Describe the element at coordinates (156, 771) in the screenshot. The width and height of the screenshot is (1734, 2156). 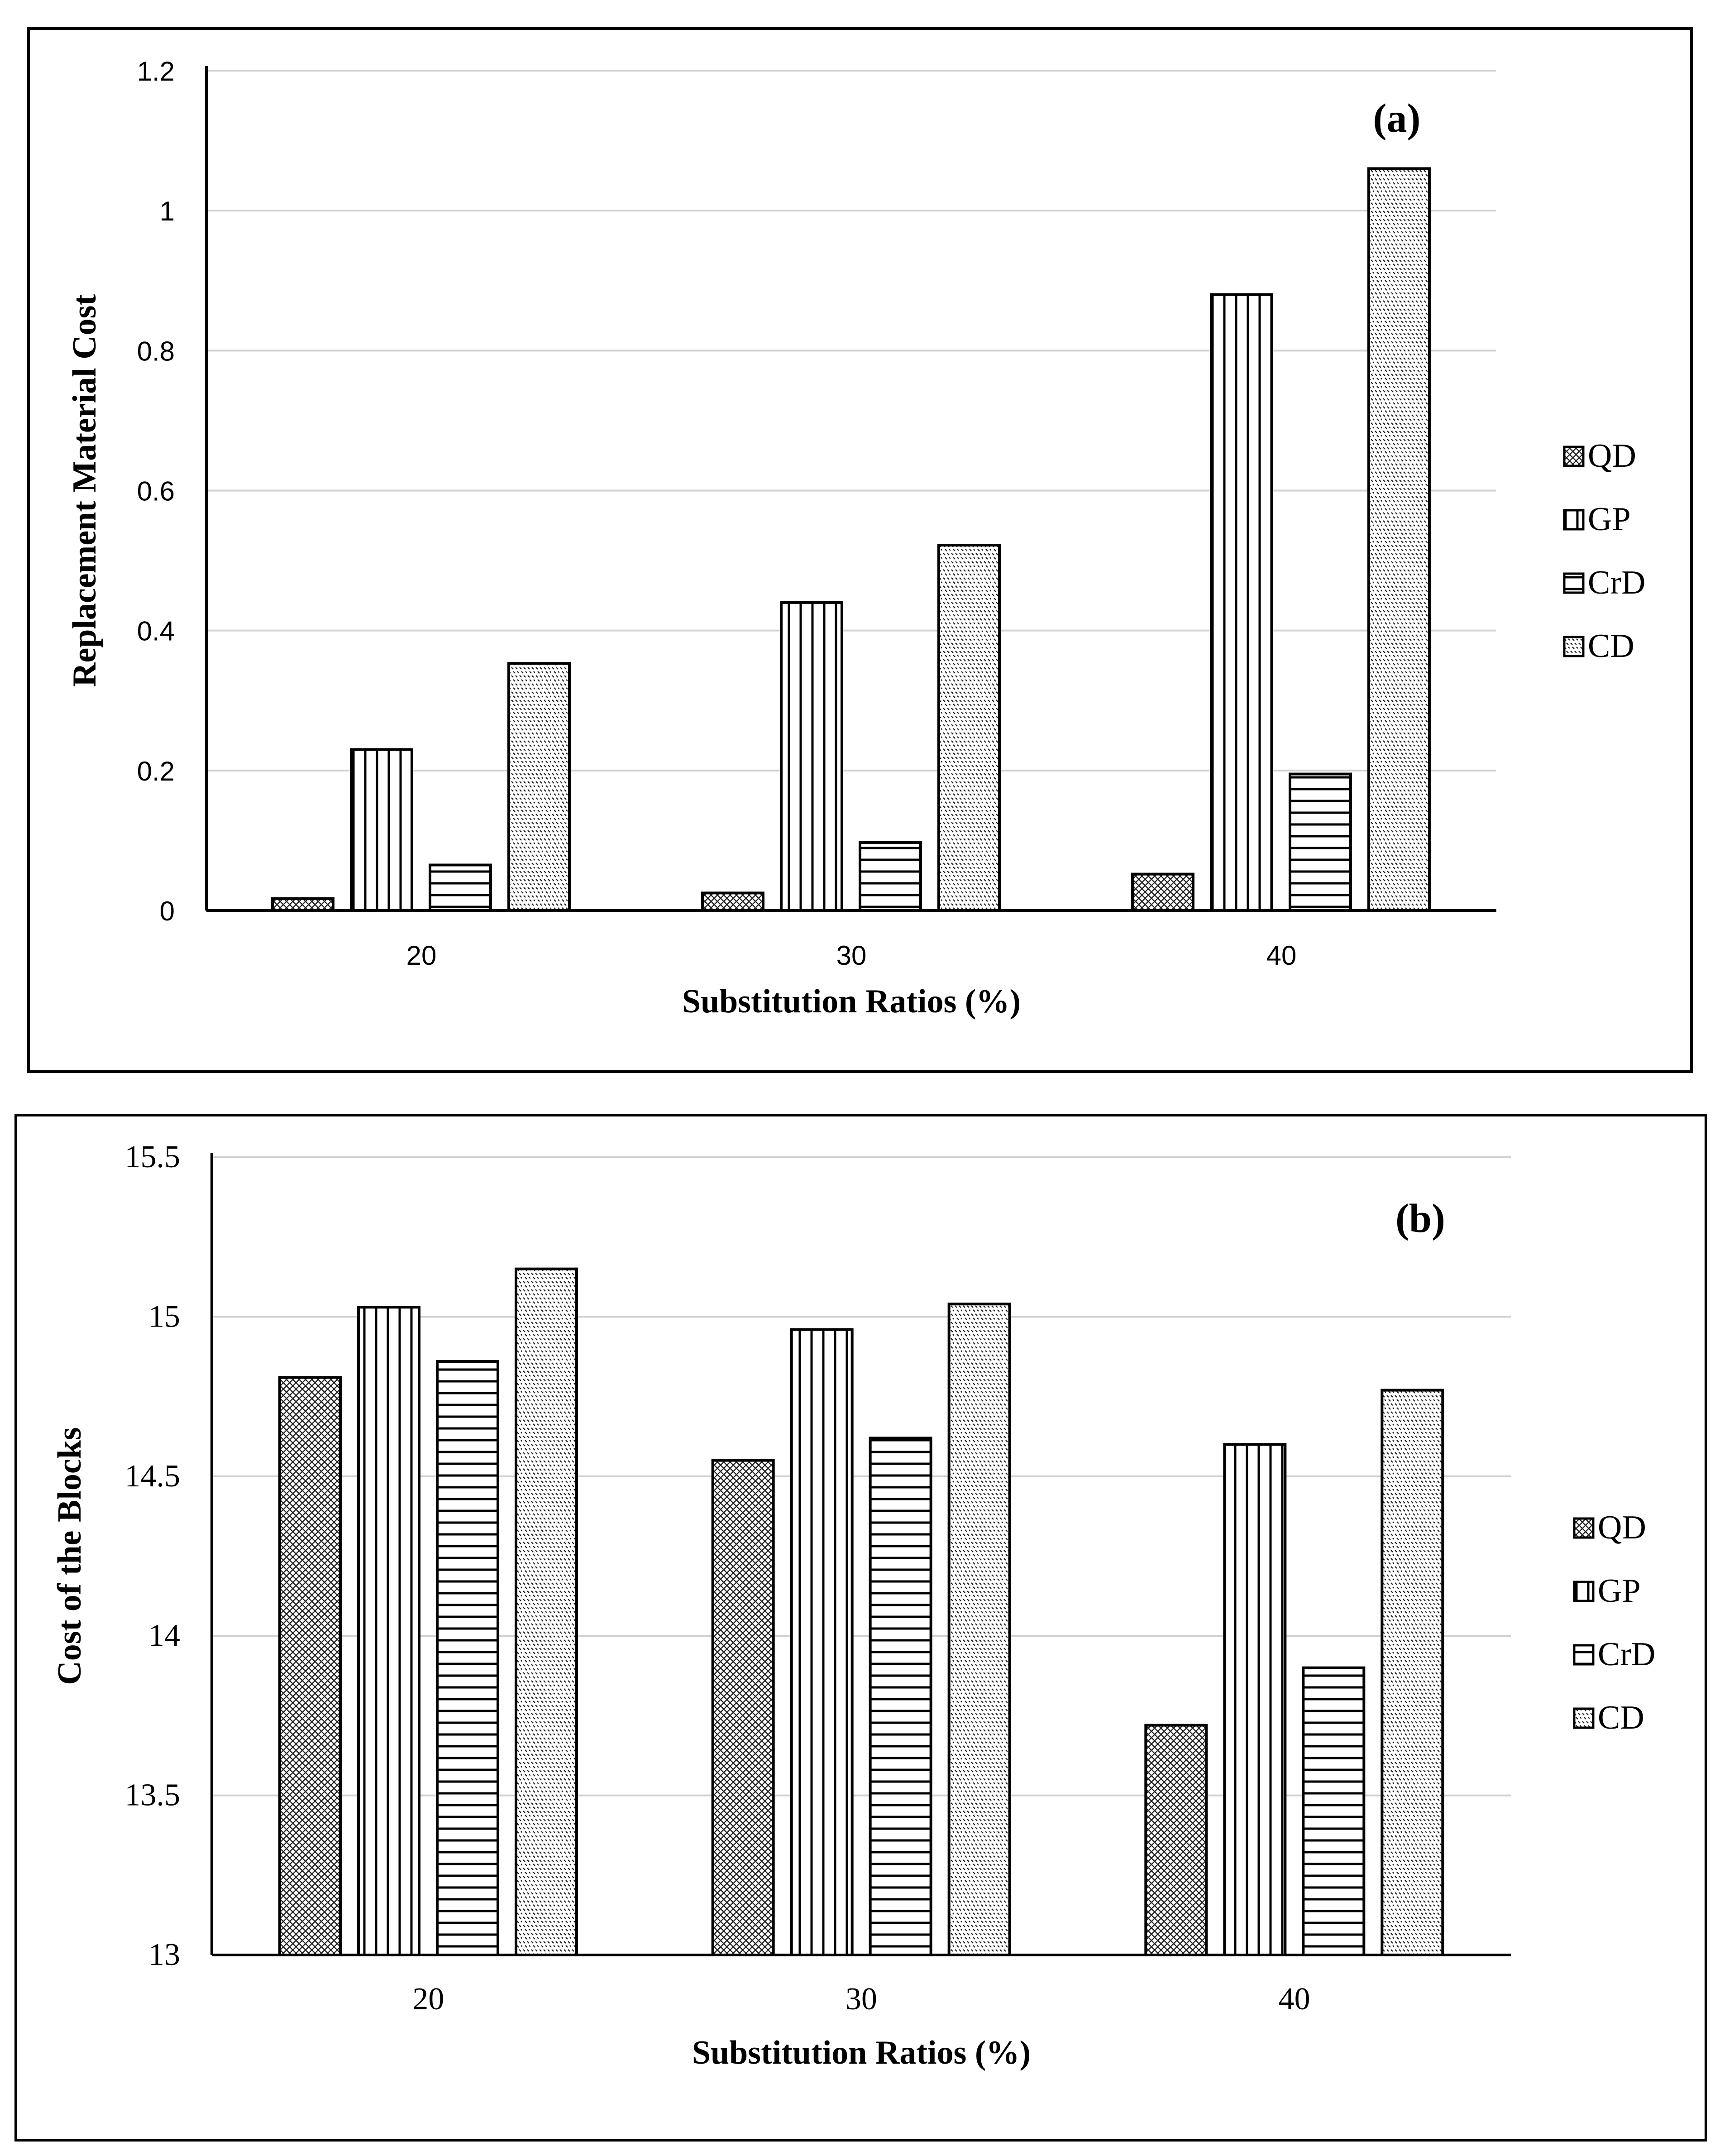
I see `y-tick-label: 0.2` at that location.